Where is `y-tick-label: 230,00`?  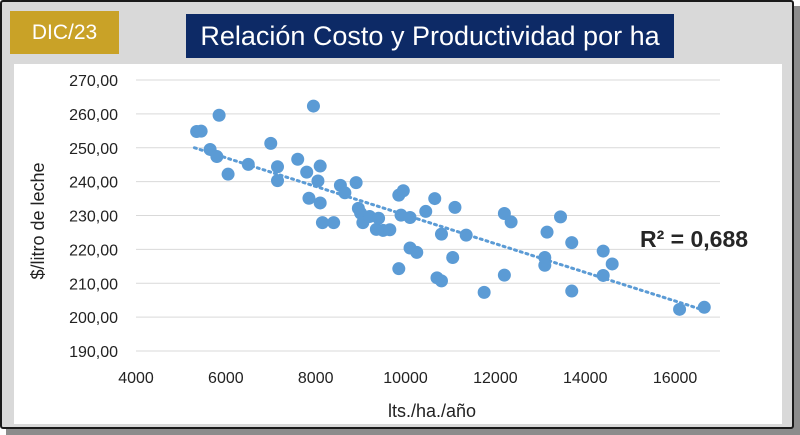
y-tick-label: 230,00 is located at coordinates (93, 217).